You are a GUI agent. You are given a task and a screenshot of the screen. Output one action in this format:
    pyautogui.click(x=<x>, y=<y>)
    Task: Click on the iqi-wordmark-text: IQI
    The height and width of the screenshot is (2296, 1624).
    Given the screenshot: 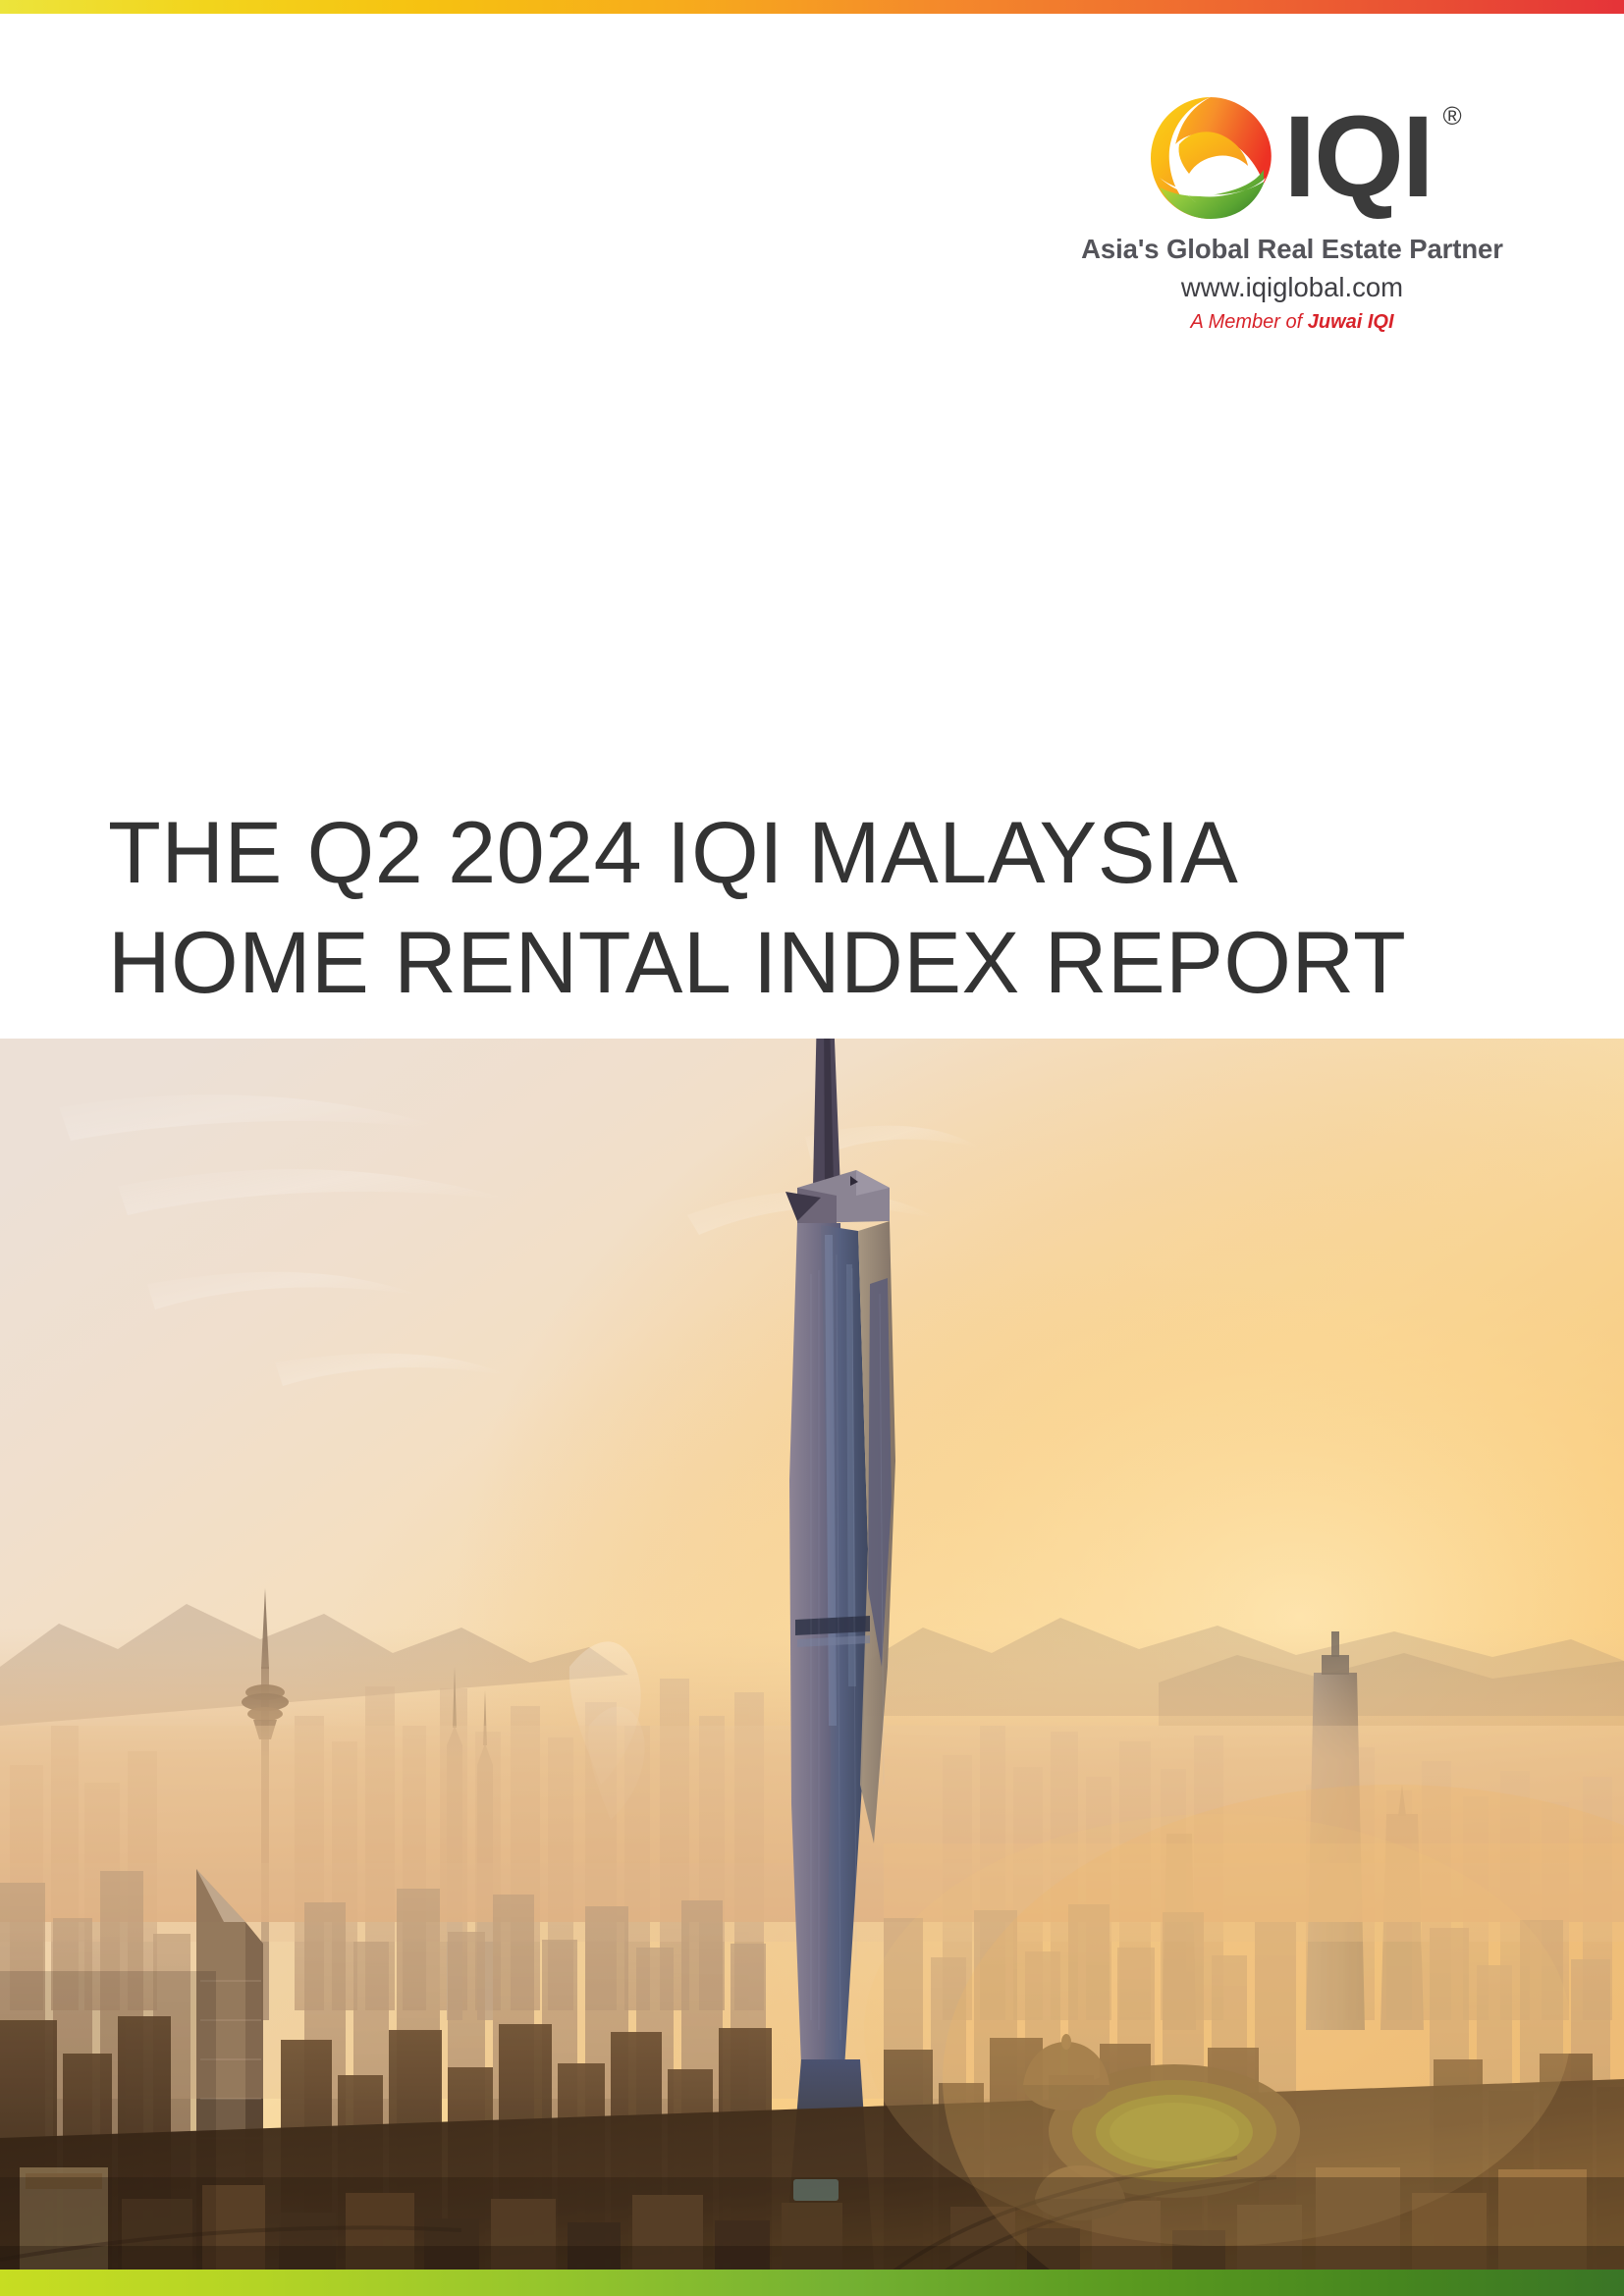 What is the action you would take?
    pyautogui.click(x=1358, y=157)
    